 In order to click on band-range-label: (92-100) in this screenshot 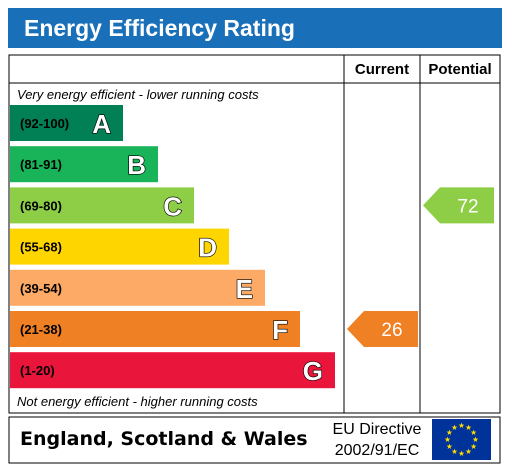, I will do `click(44, 123)`.